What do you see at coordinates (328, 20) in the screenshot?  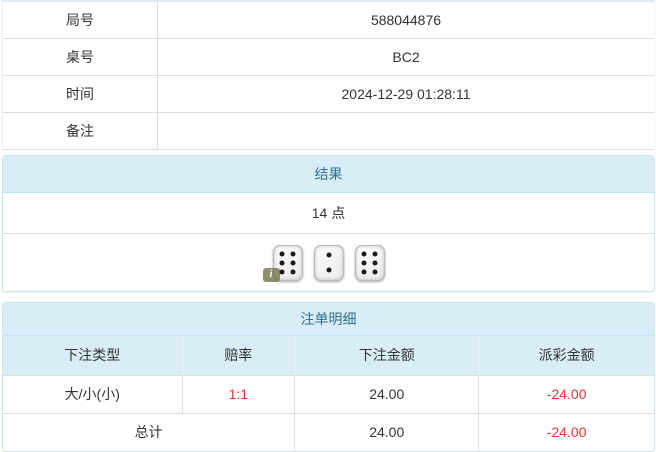 I see `info-row-round: 局号 588044876` at bounding box center [328, 20].